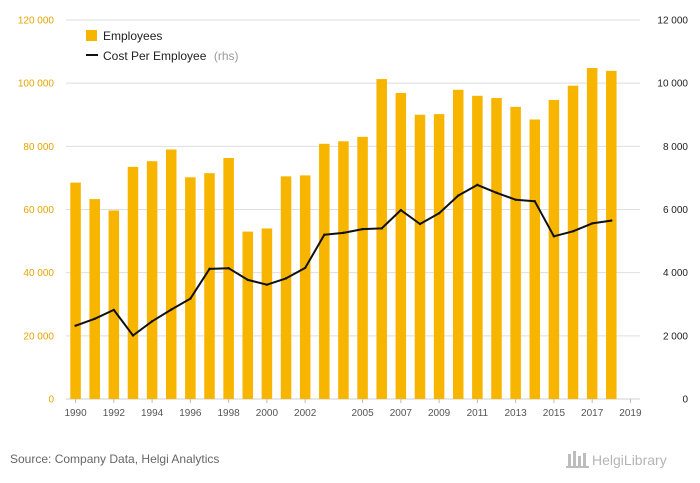 This screenshot has height=483, width=700. I want to click on right-tick-label: 4 000, so click(675, 273).